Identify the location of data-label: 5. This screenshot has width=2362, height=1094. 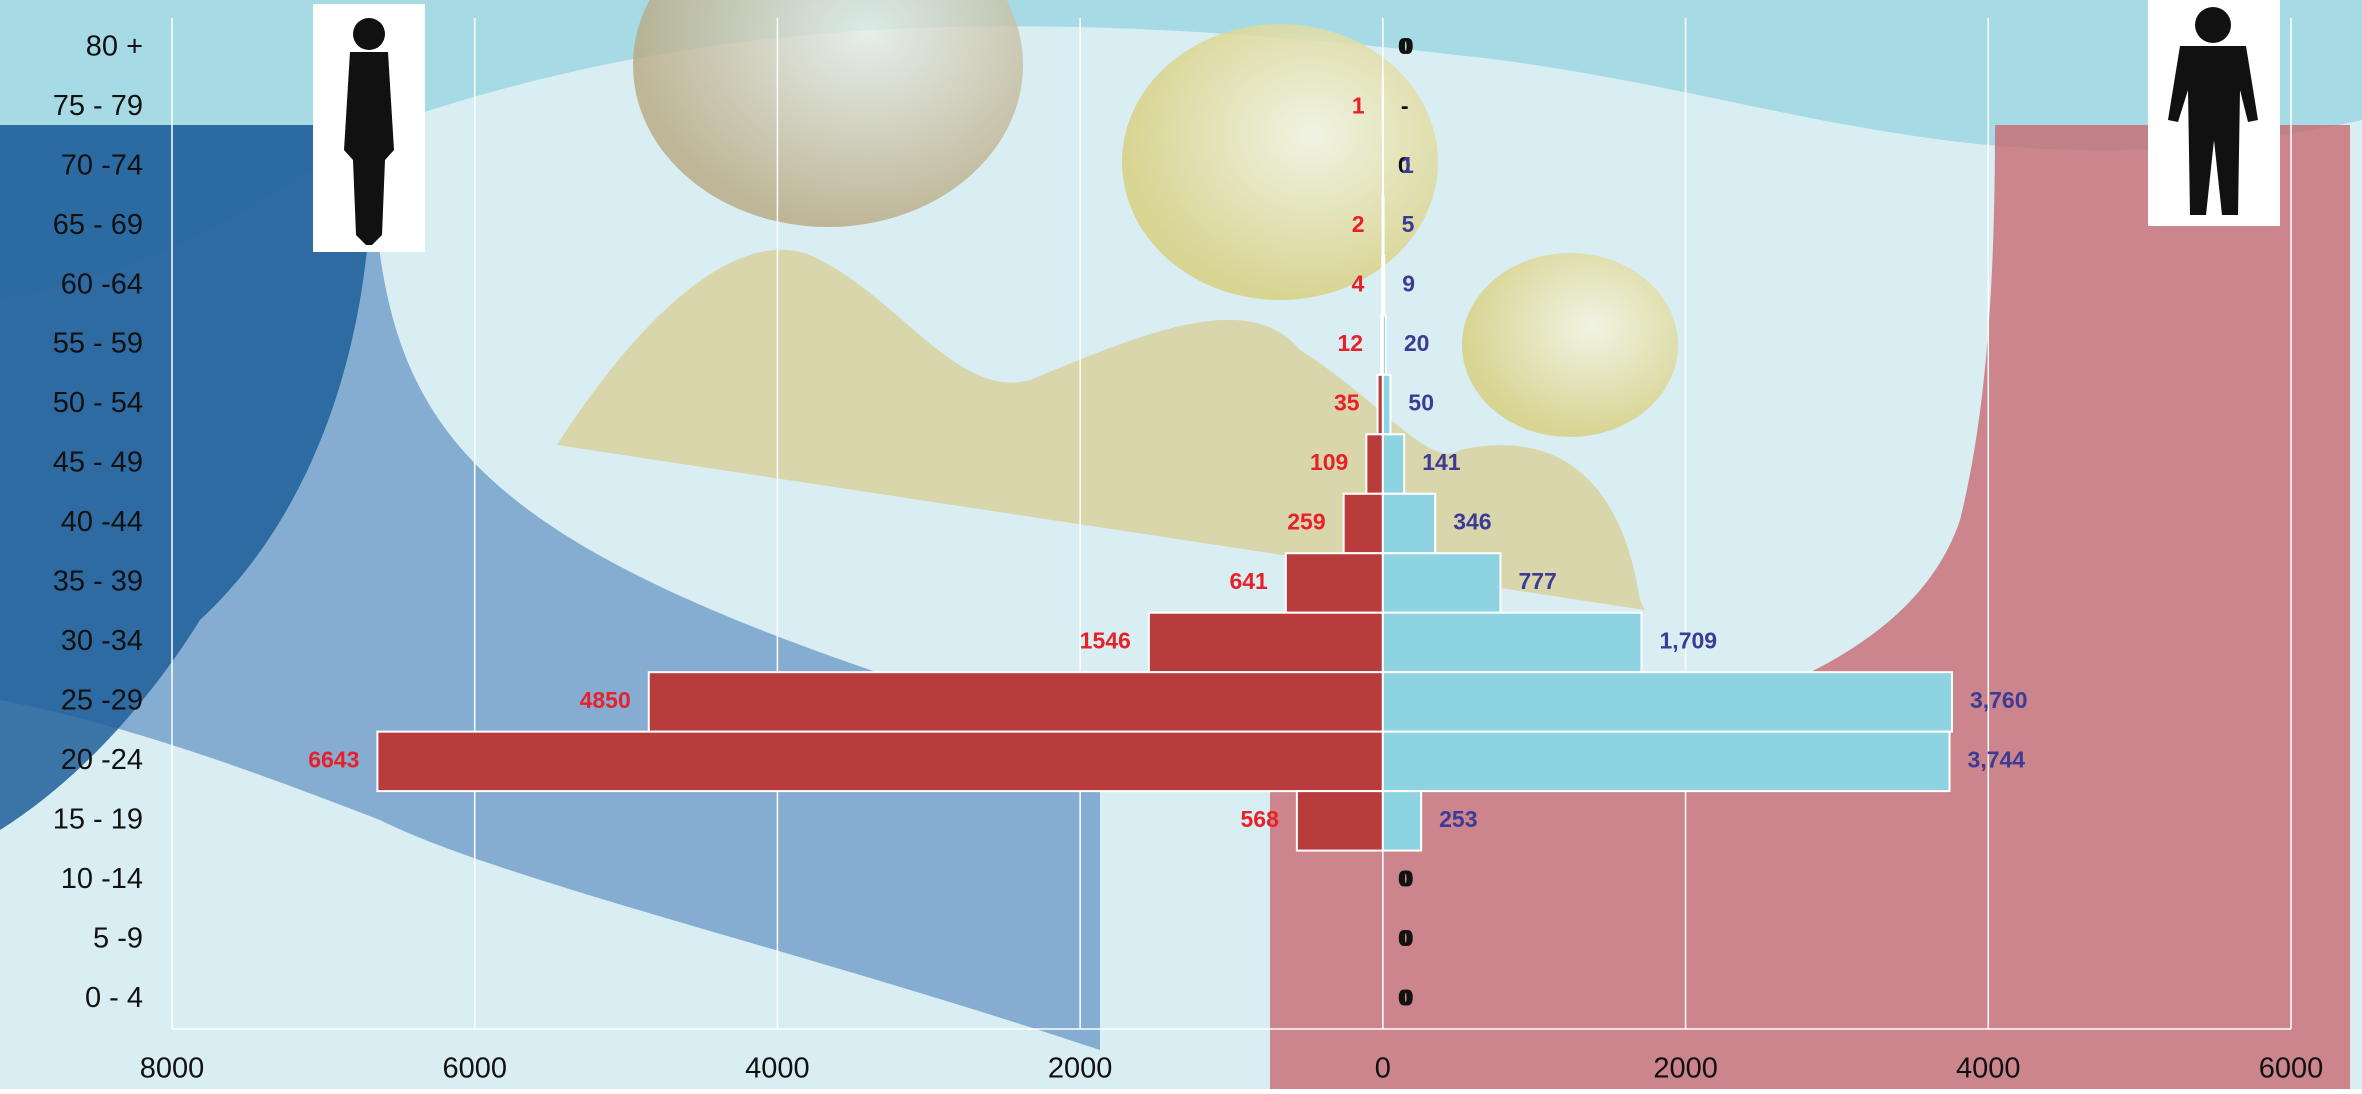
(1408, 224).